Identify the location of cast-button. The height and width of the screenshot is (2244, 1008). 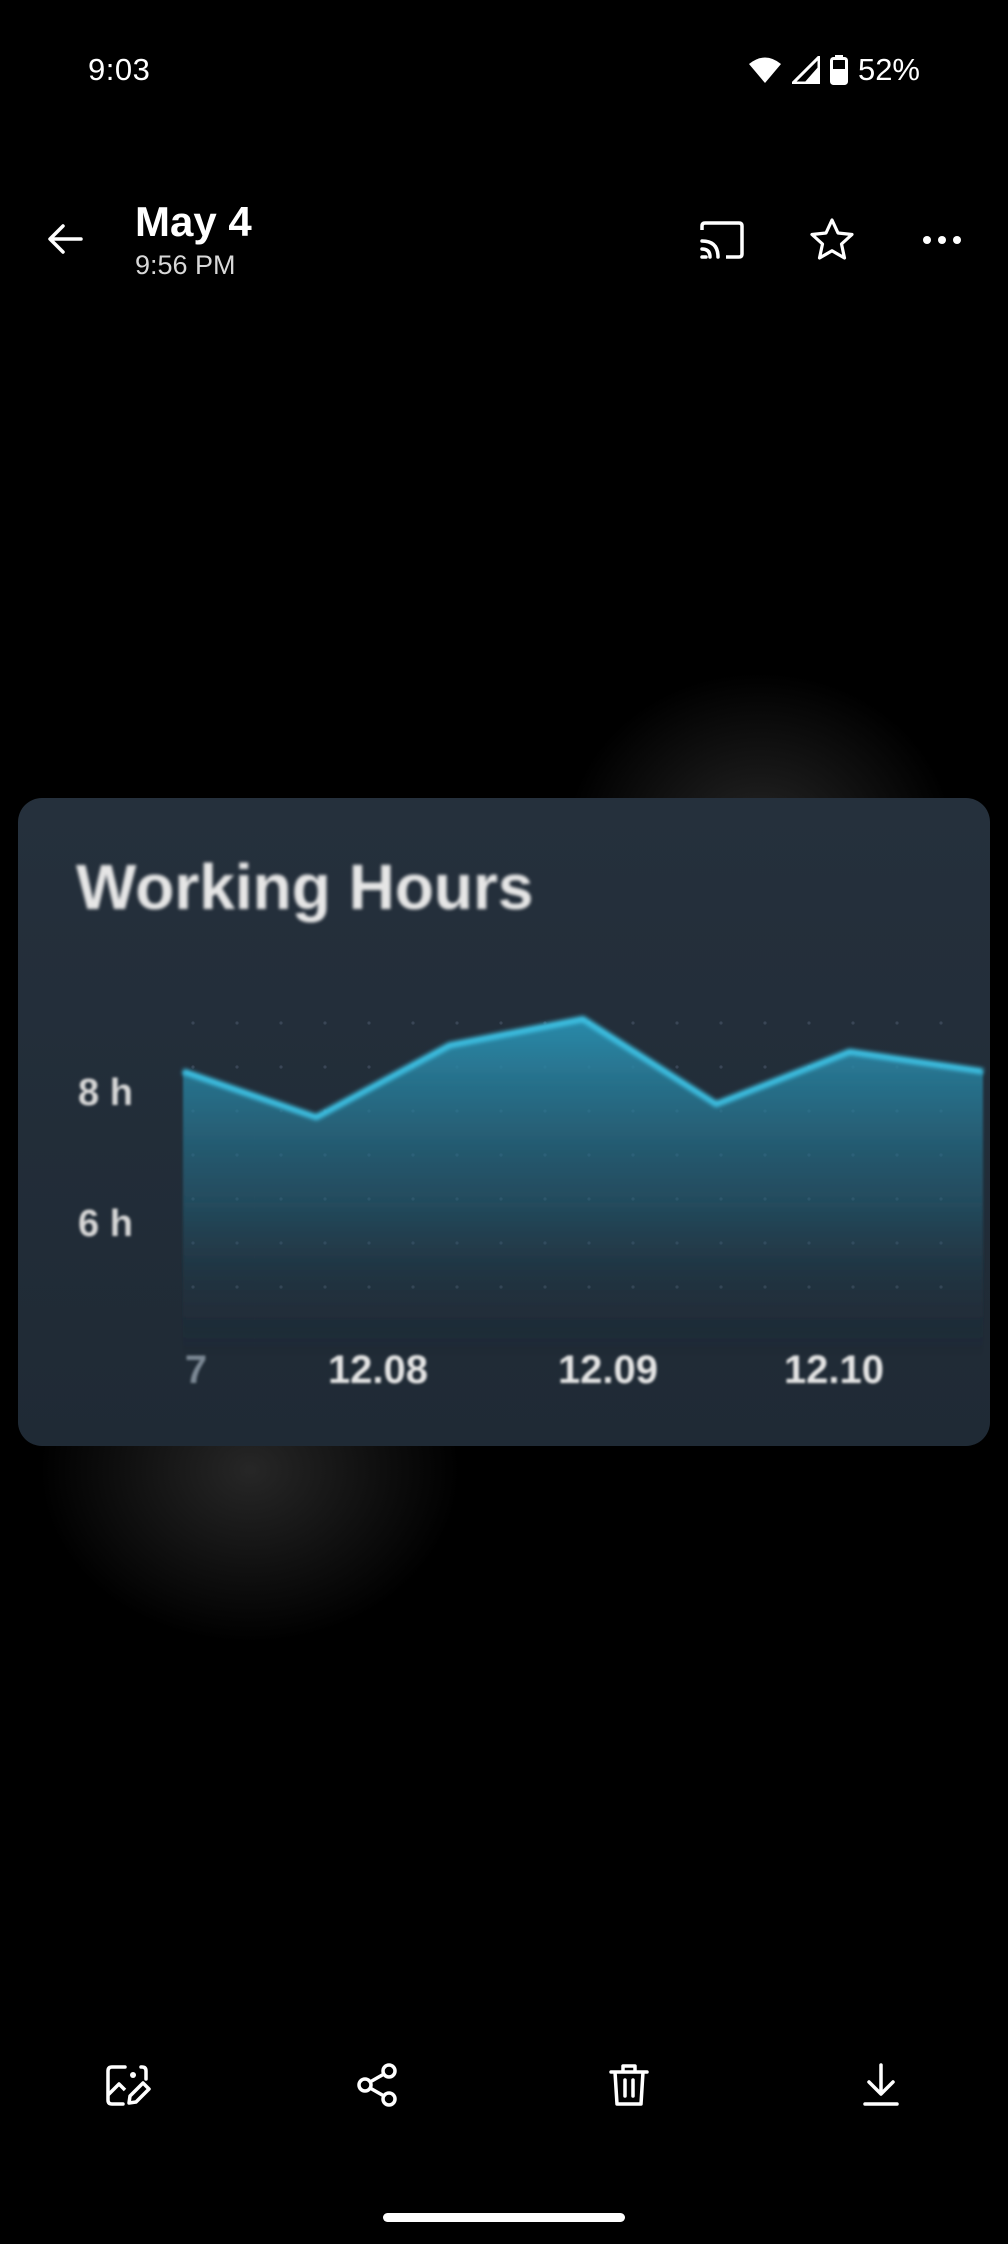
(722, 240).